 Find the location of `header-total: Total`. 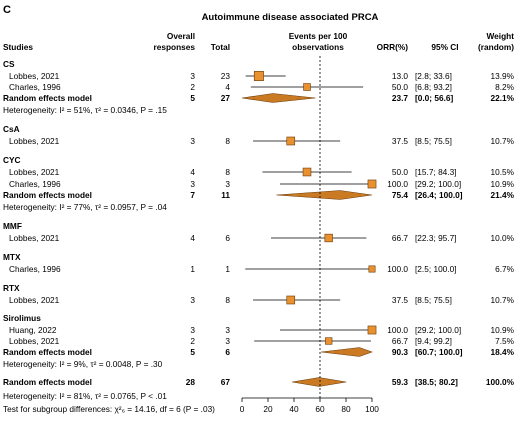

header-total: Total is located at coordinates (220, 47).